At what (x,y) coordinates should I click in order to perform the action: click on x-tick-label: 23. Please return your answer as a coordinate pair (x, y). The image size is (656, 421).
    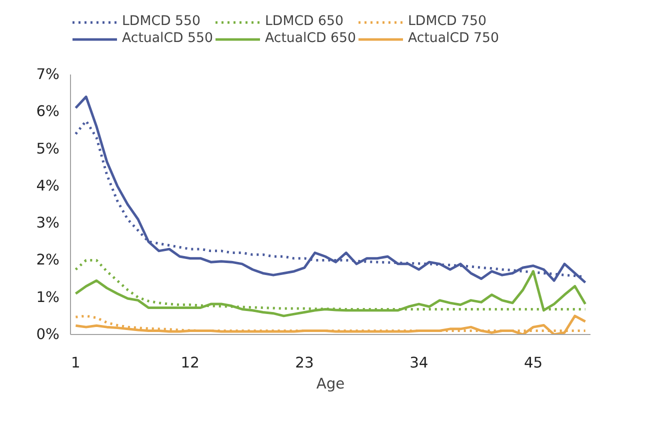
    Looking at the image, I should click on (304, 363).